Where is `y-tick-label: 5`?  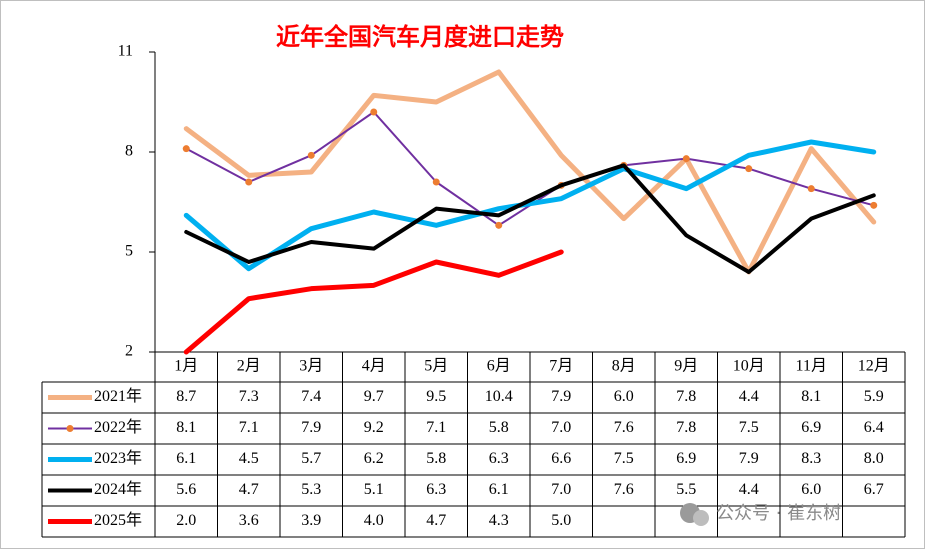 y-tick-label: 5 is located at coordinates (129, 251).